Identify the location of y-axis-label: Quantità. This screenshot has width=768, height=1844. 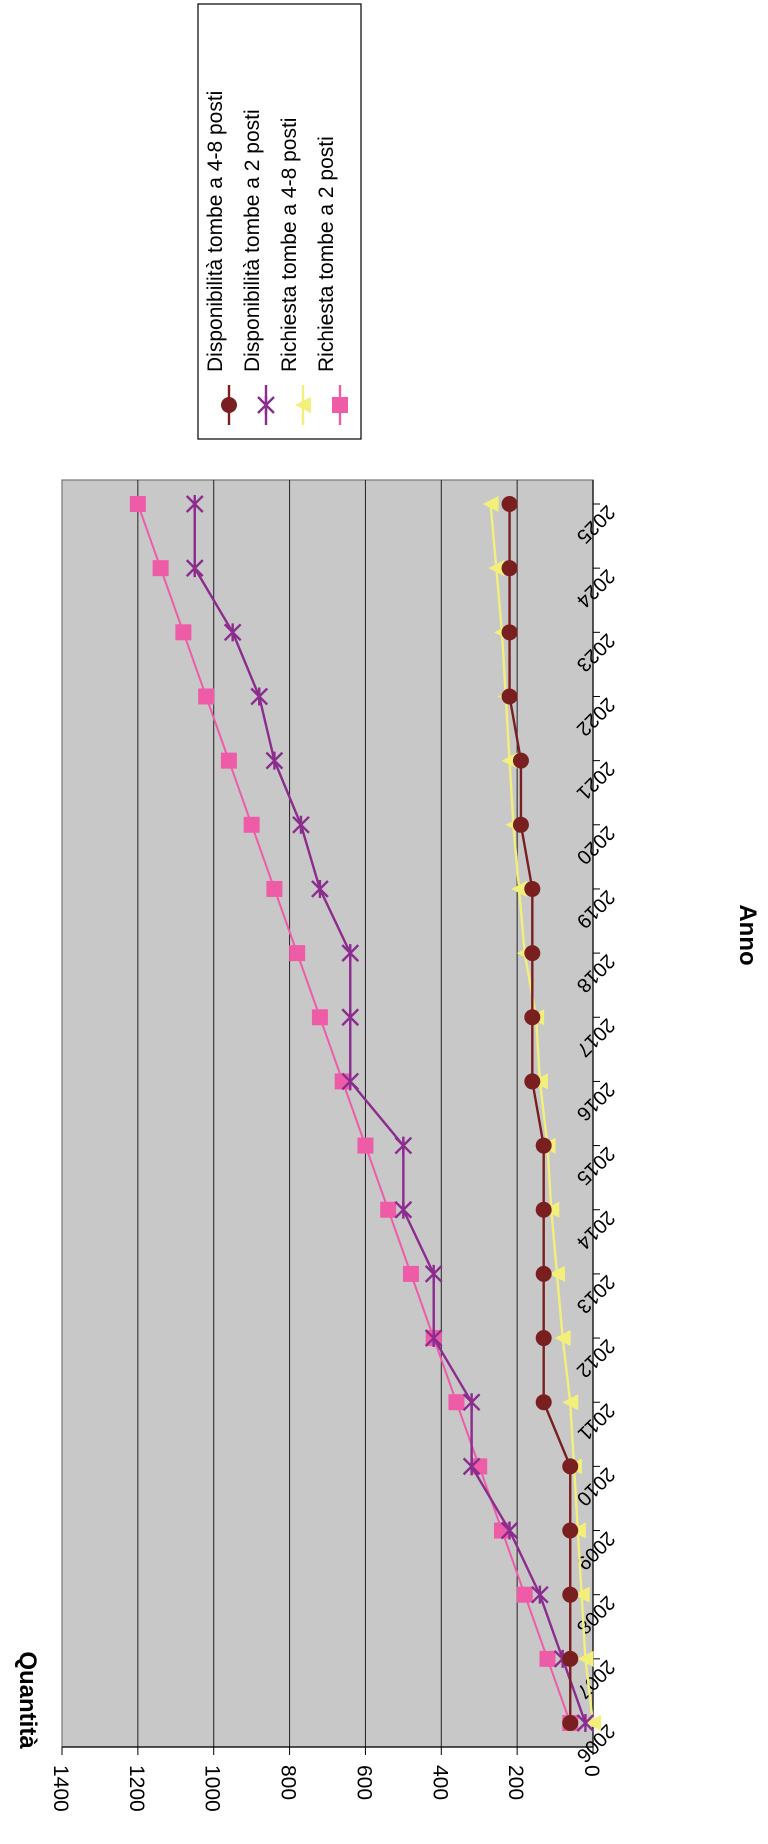
(27, 1700).